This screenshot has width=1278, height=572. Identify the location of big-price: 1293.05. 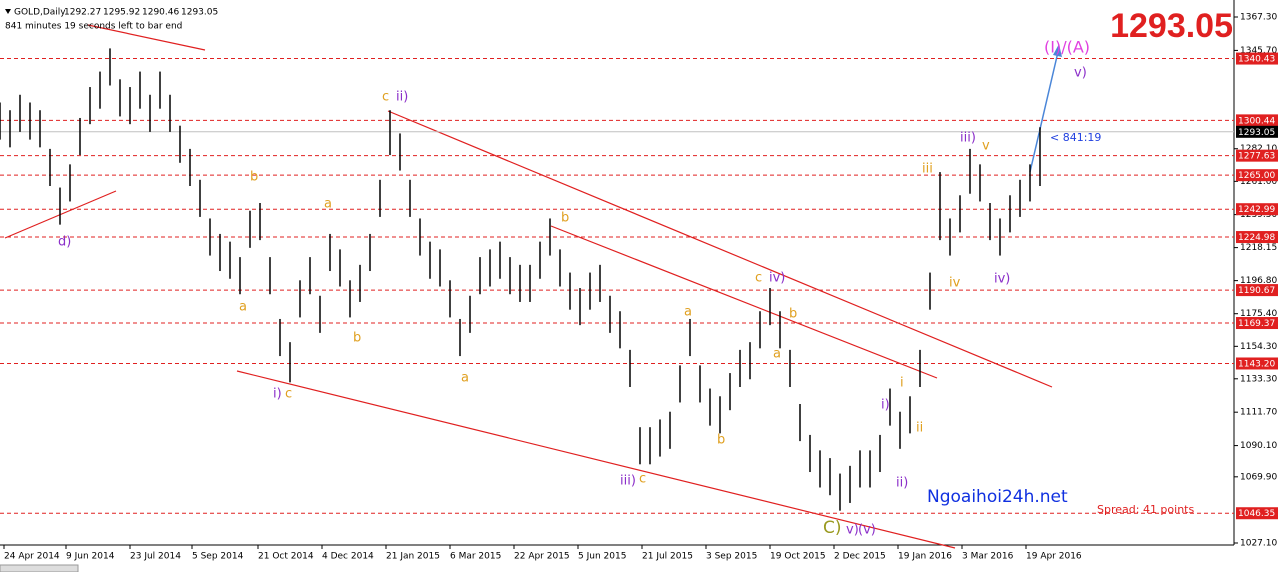
(1171, 26).